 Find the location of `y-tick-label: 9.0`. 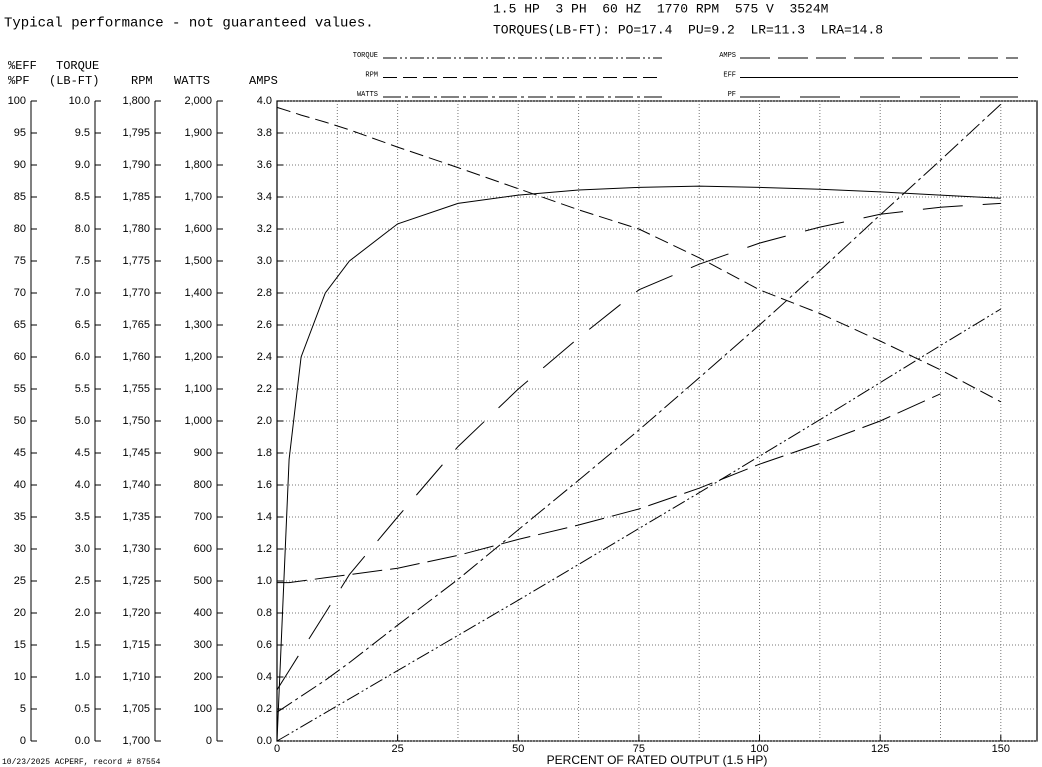

y-tick-label: 9.0 is located at coordinates (82, 165).